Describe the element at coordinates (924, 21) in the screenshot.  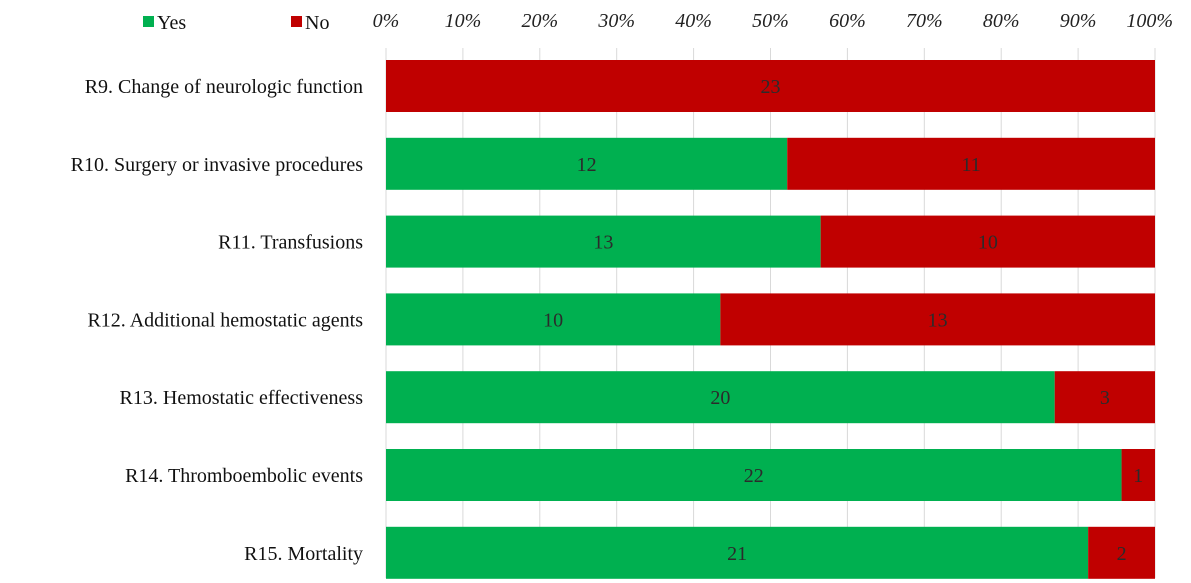
I see `x-tick-label: 70%` at that location.